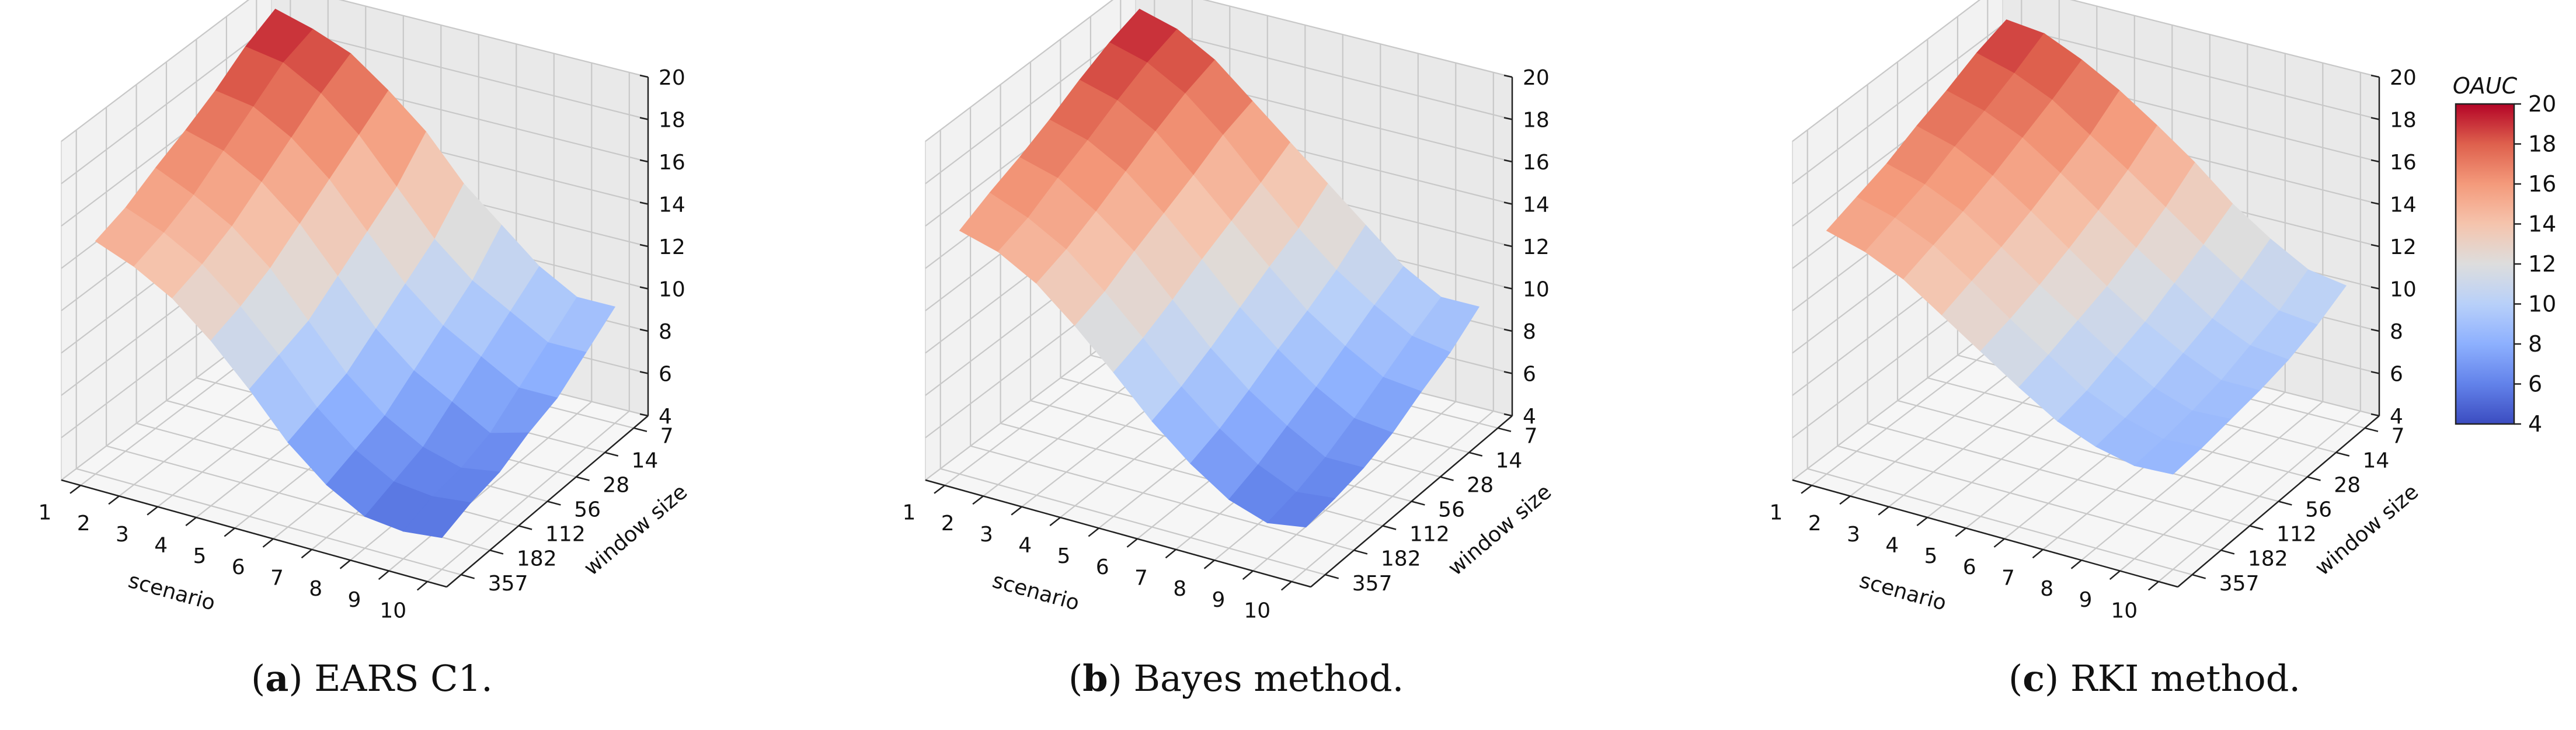 Image resolution: width=2576 pixels, height=730 pixels. Describe the element at coordinates (1257, 611) in the screenshot. I see `x-tick-label: 10` at that location.